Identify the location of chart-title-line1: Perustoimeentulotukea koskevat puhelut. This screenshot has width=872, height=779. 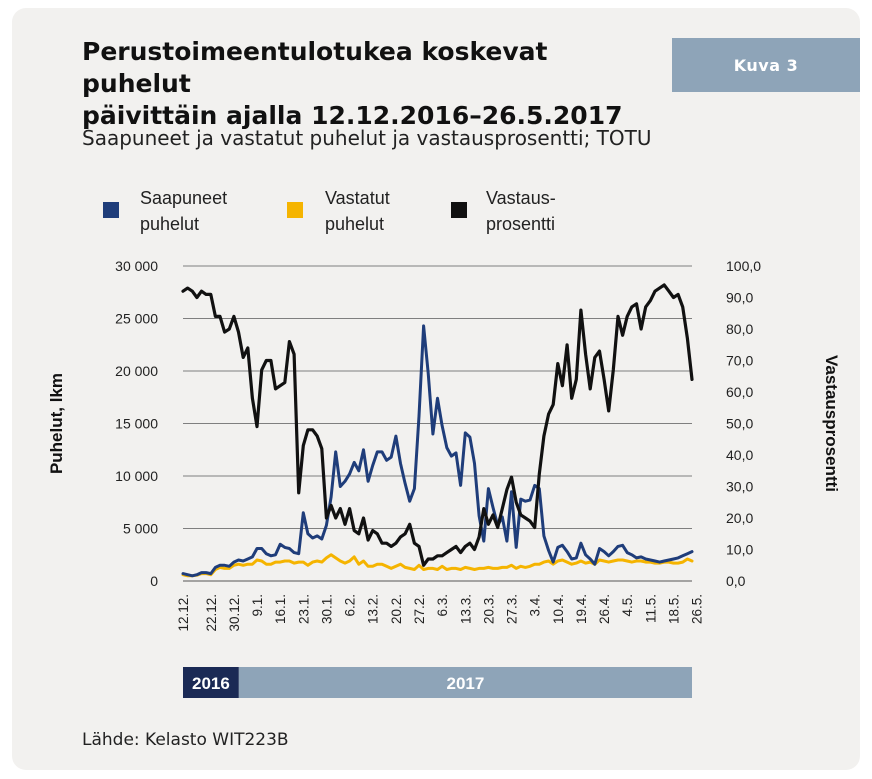
(315, 67).